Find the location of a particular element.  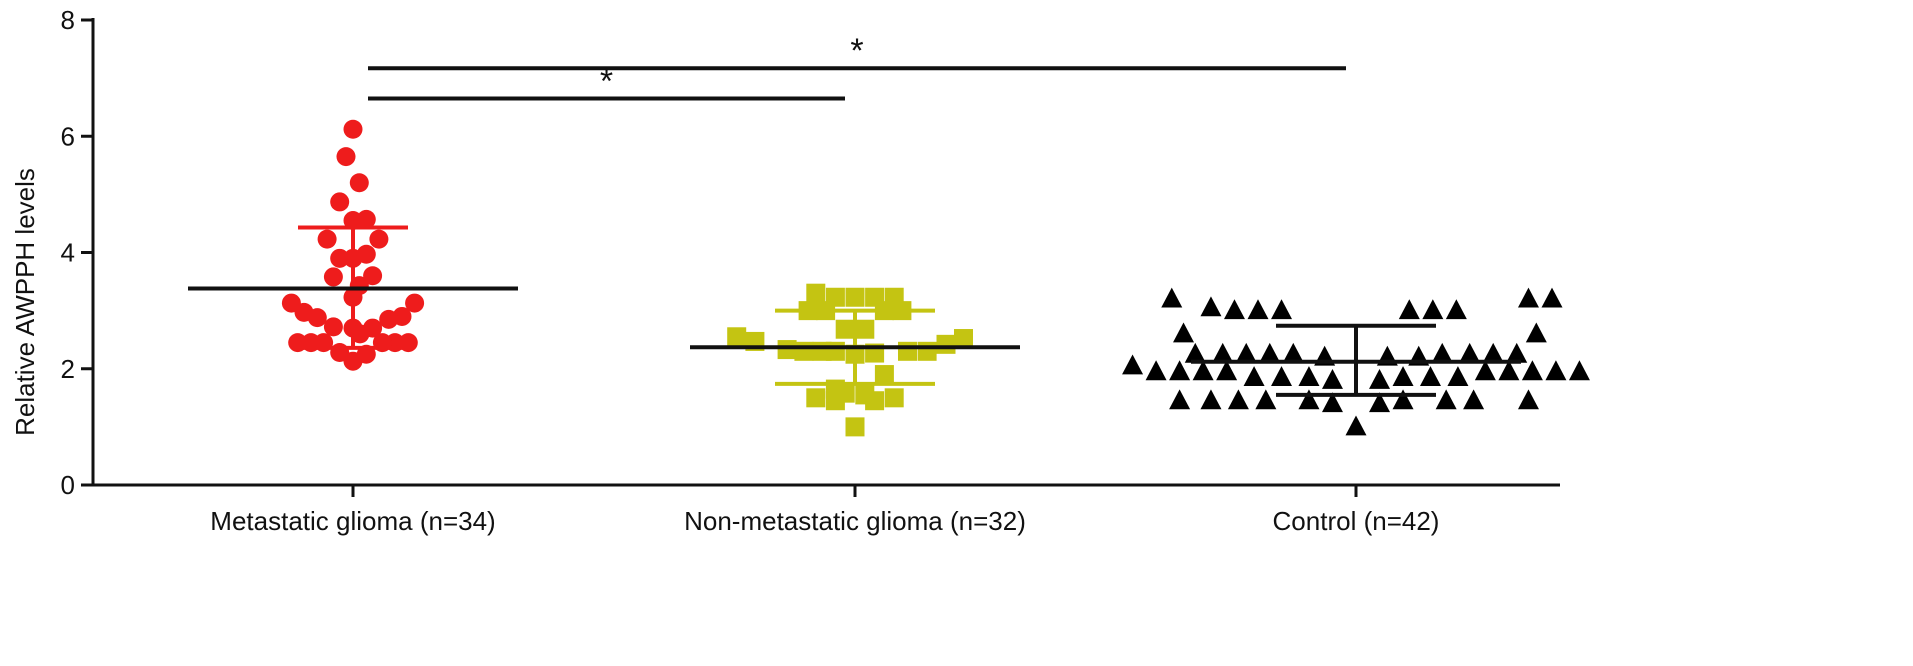

x-tick-label: Control (n=42) is located at coordinates (1356, 521).